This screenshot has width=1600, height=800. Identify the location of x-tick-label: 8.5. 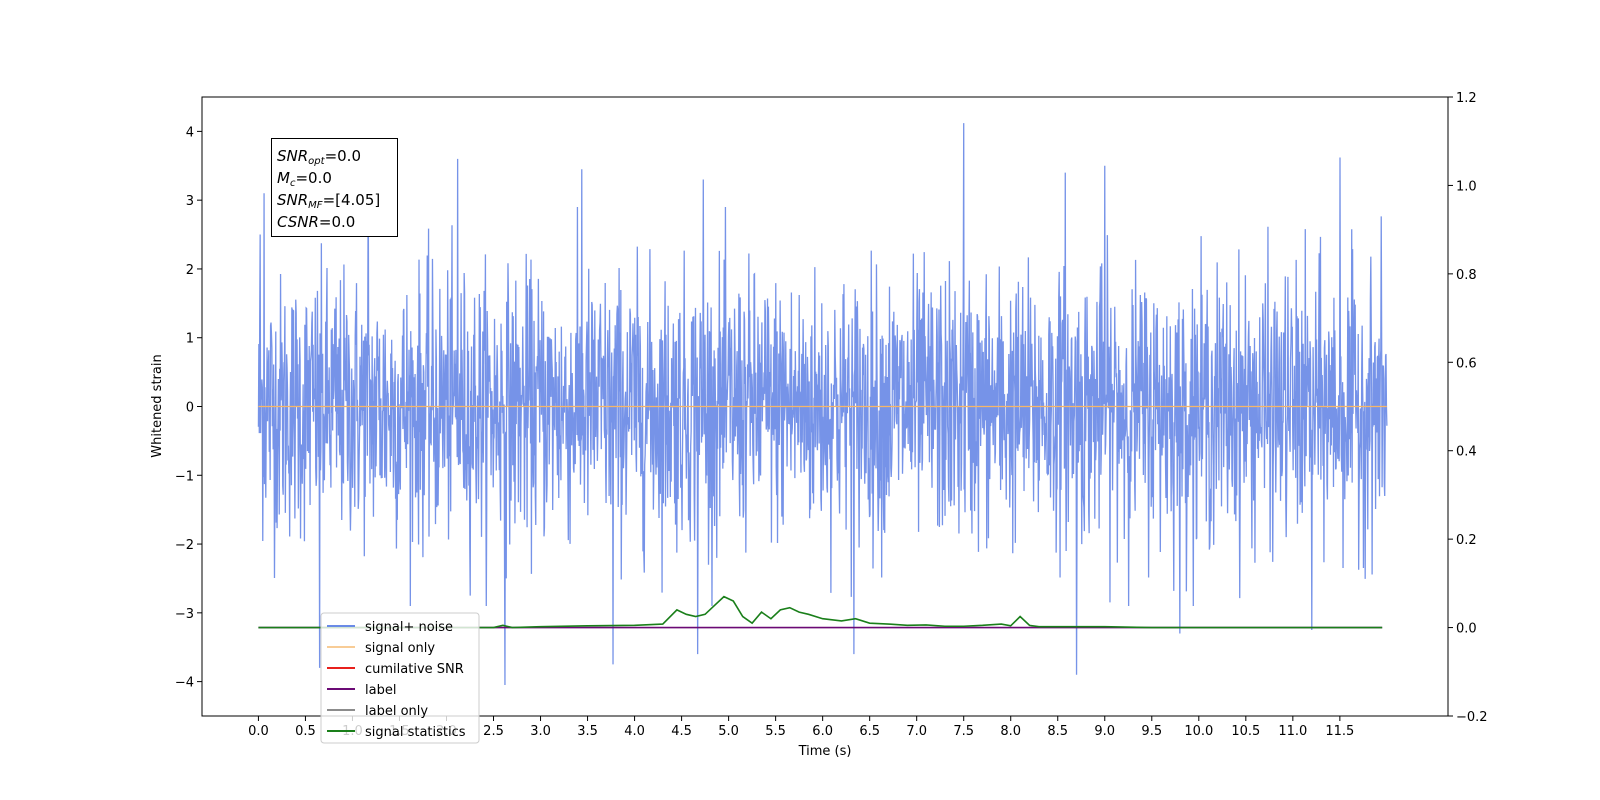
(1057, 731).